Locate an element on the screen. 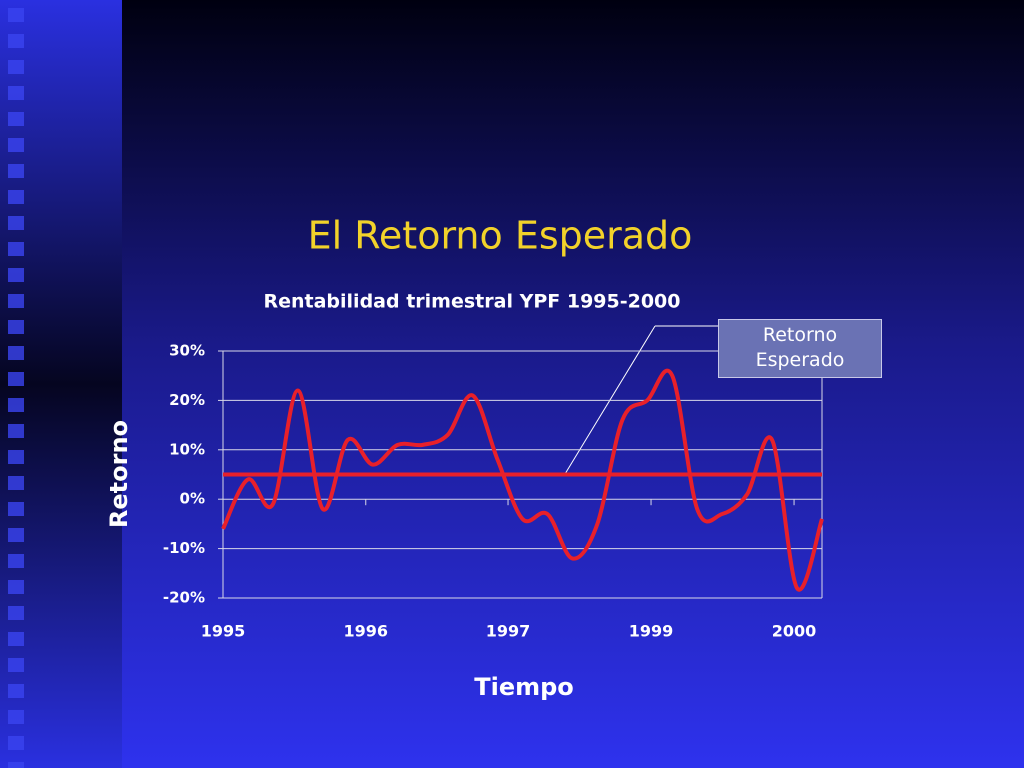 This screenshot has width=1024, height=768. x-tick-label: 1995 is located at coordinates (223, 631).